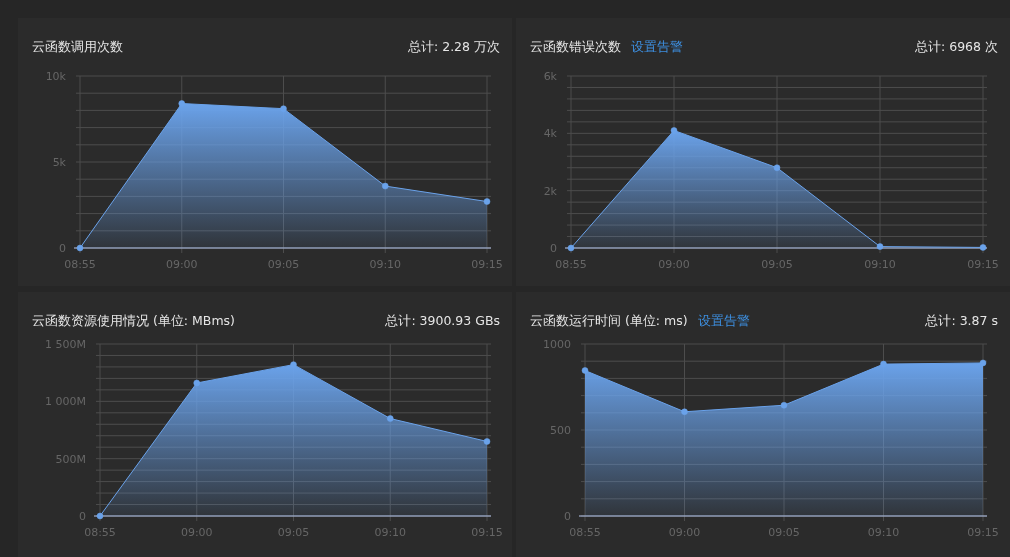 The width and height of the screenshot is (1010, 557). Describe the element at coordinates (59, 162) in the screenshot. I see `y-tick-label: 5k` at that location.